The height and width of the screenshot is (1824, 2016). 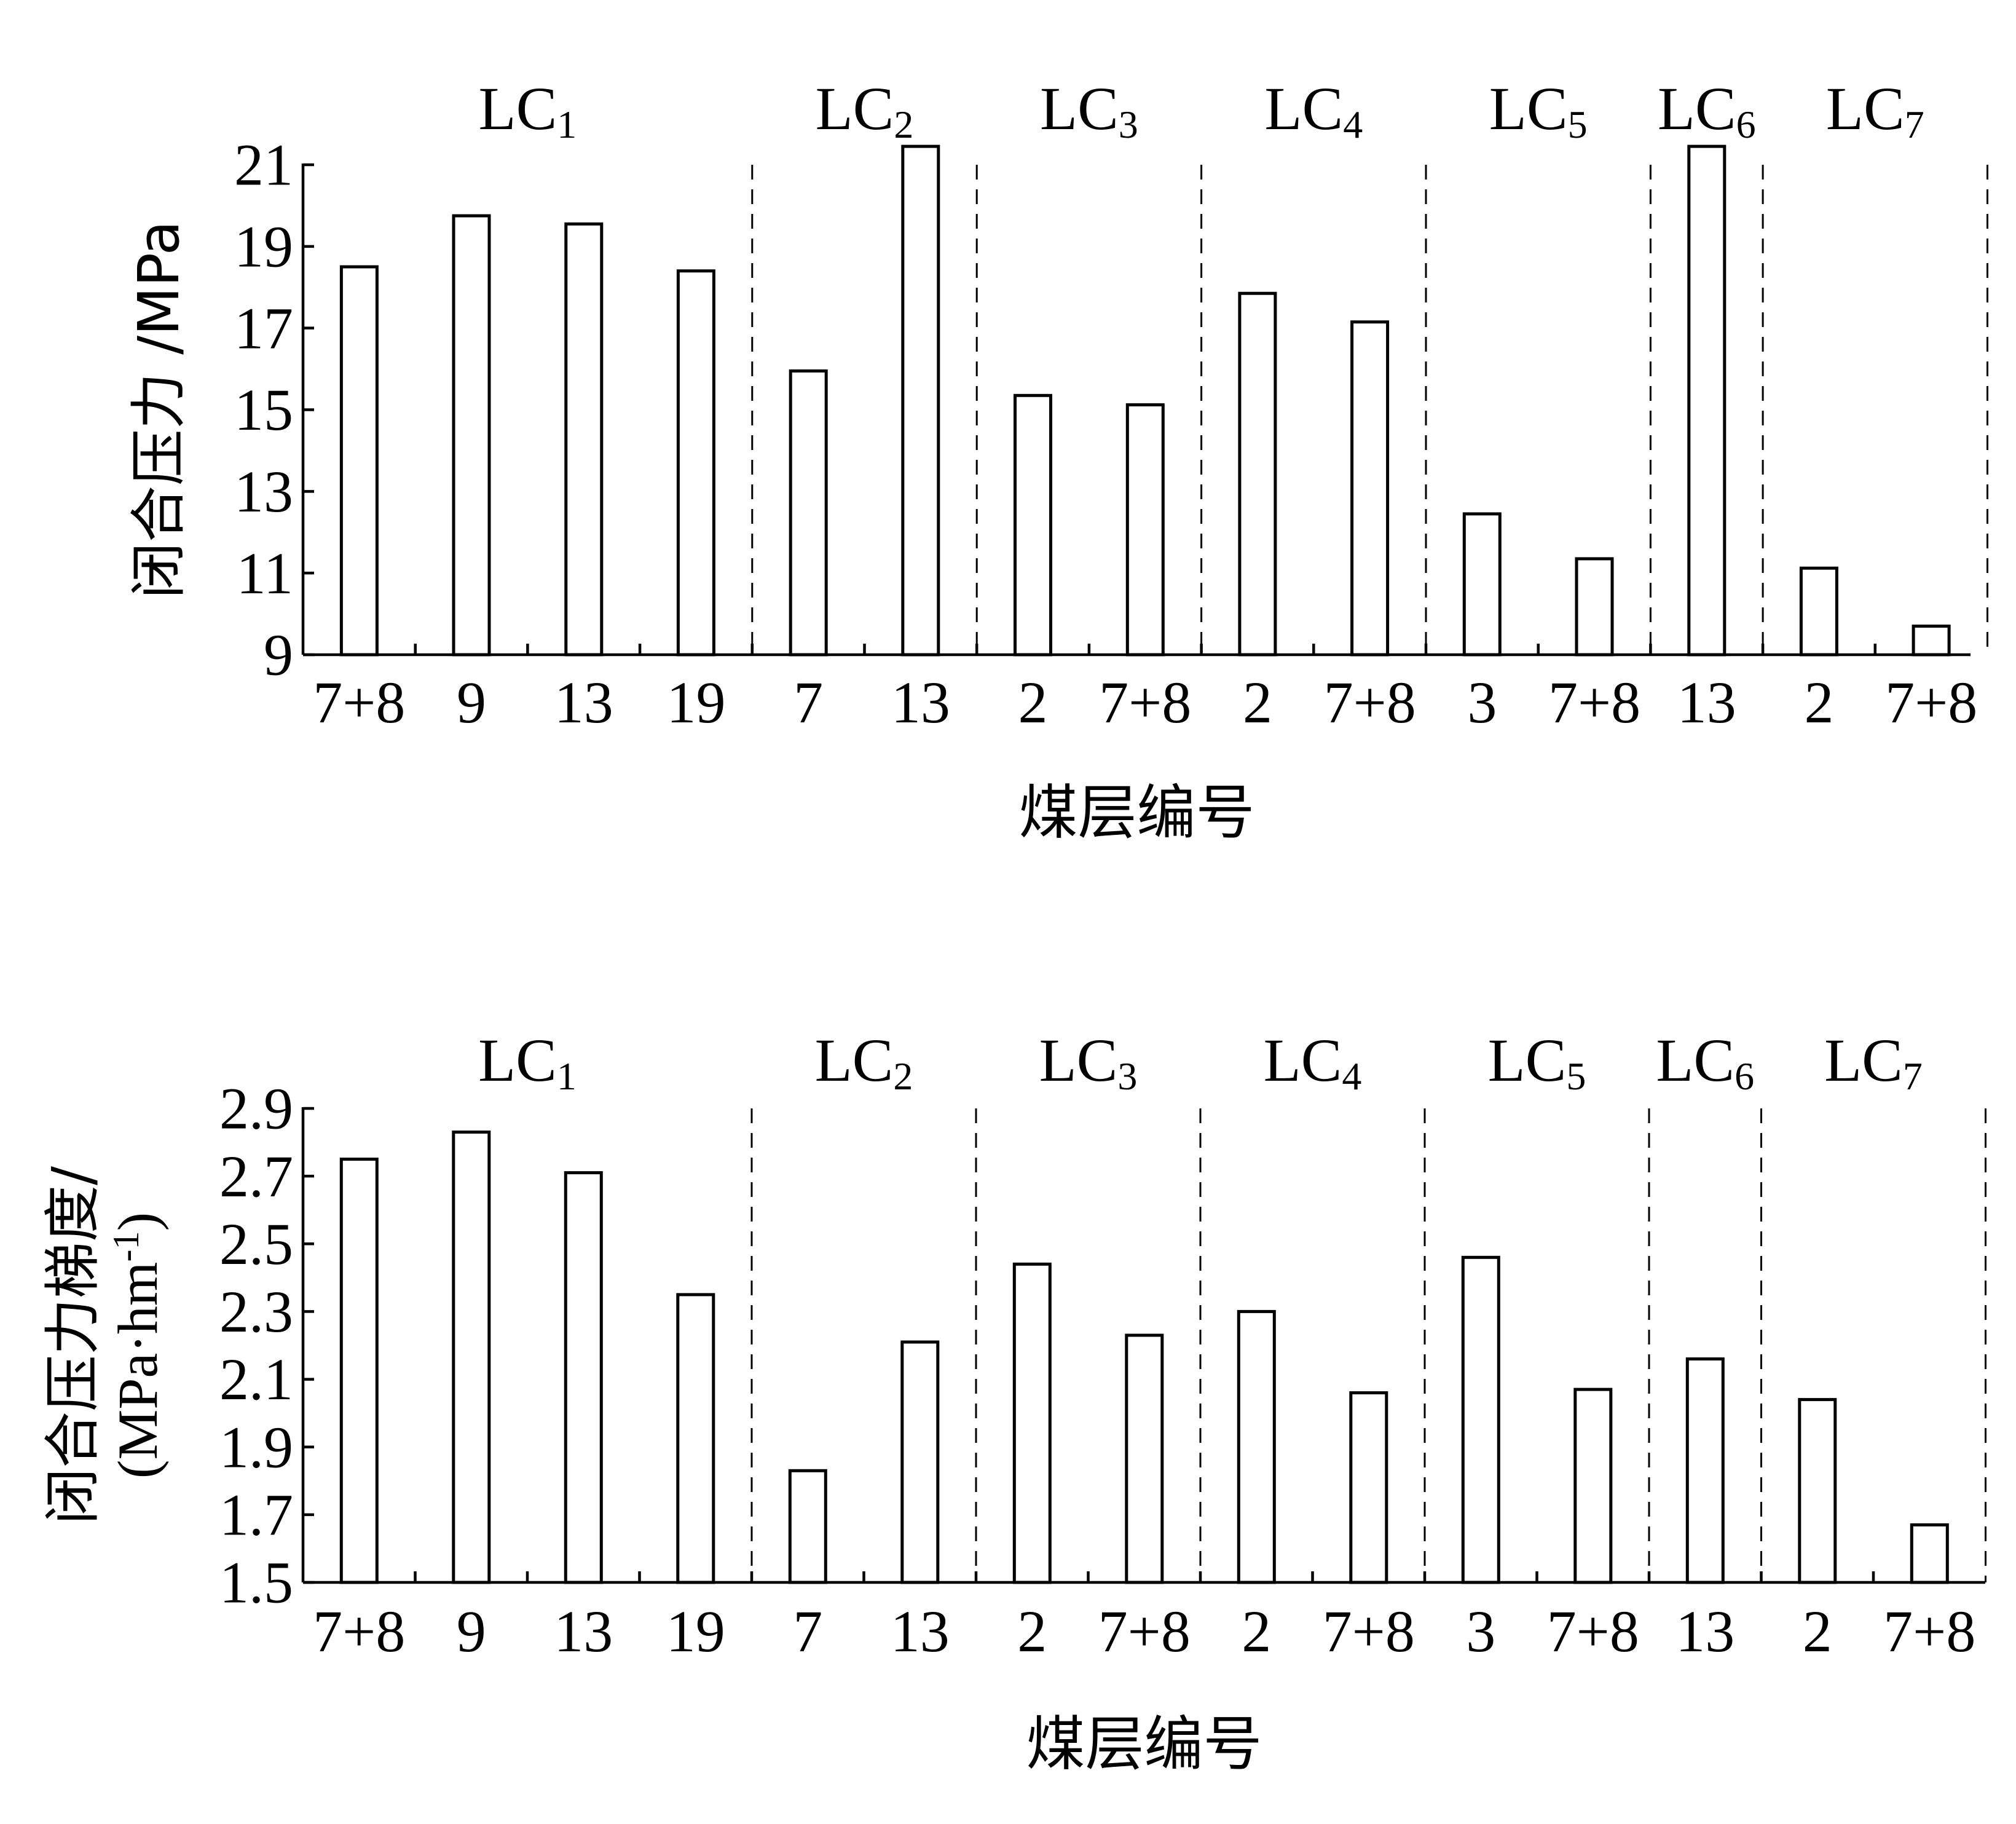 I want to click on y-tick-label: 13, so click(x=263, y=492).